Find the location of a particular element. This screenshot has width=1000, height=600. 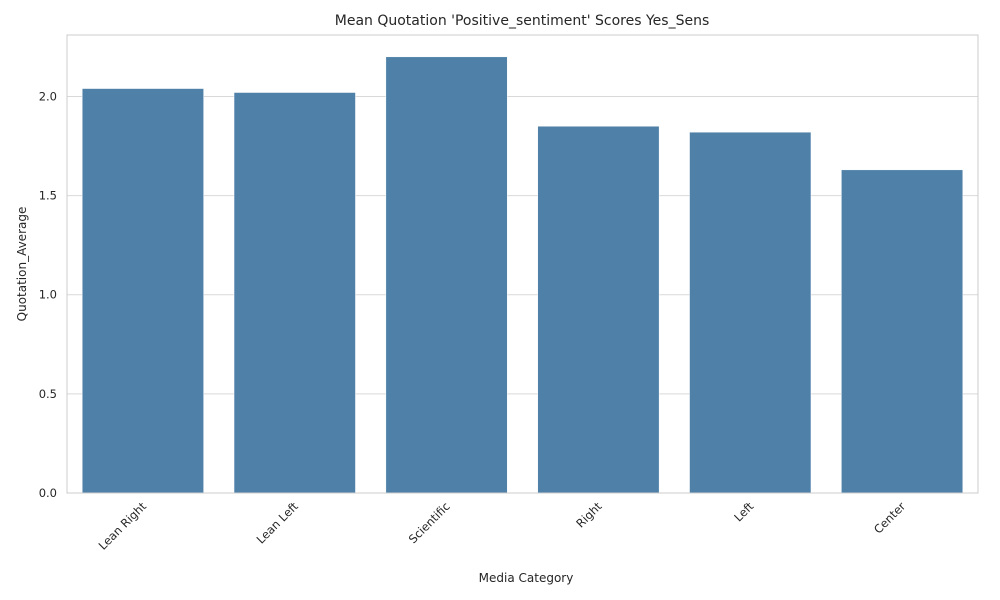

x-tick-label: Left is located at coordinates (744, 512).